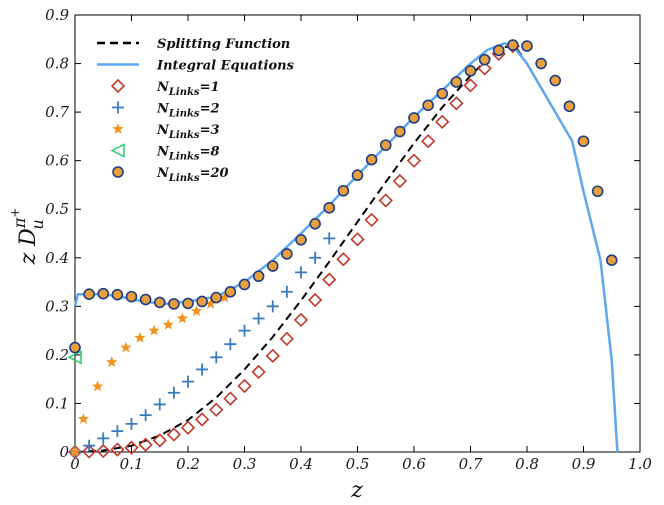 The width and height of the screenshot is (664, 505). What do you see at coordinates (584, 464) in the screenshot?
I see `x-tick-label: 0.9` at bounding box center [584, 464].